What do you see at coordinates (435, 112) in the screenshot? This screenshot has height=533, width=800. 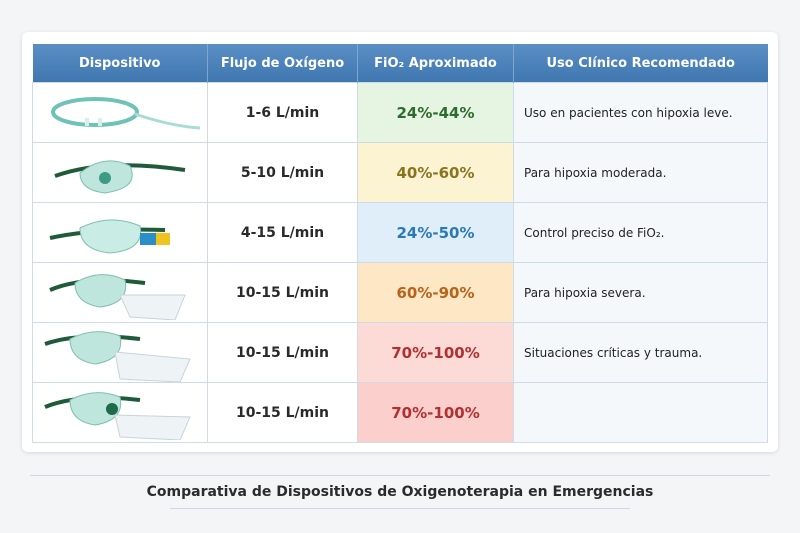 I see `fio2-cell: 24%-44%` at bounding box center [435, 112].